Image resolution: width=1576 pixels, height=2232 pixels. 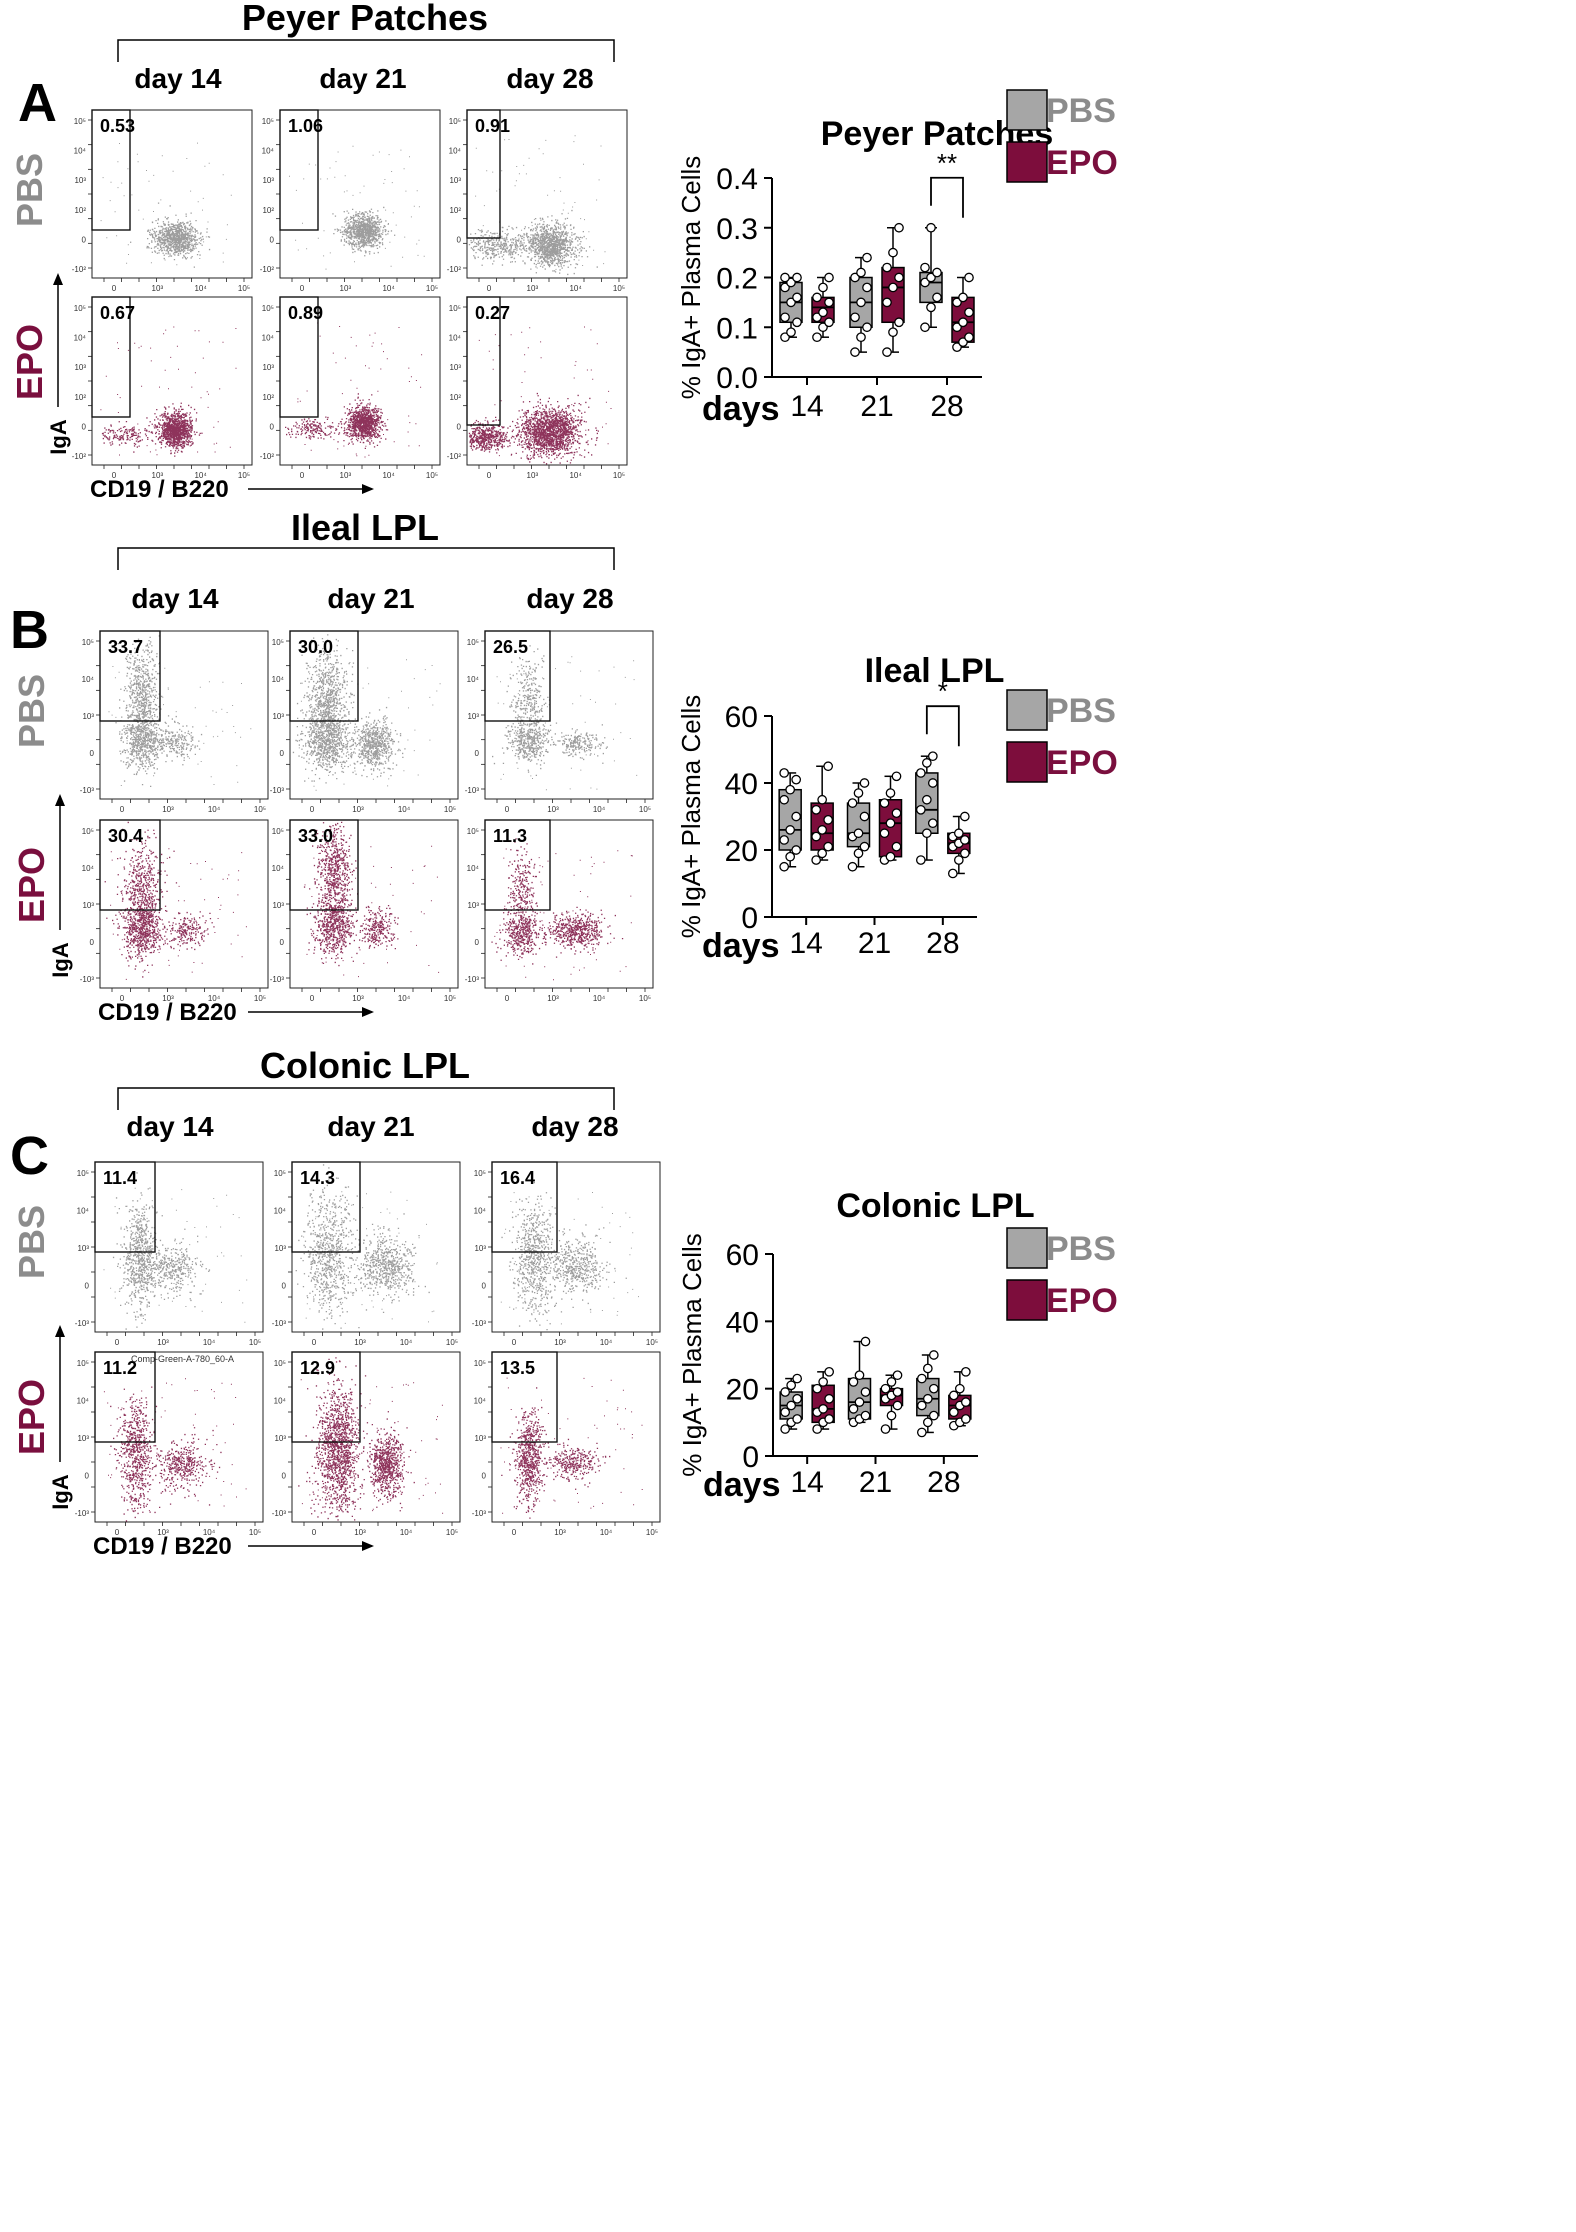 What do you see at coordinates (741, 851) in the screenshot?
I see `y-tick-label: 20` at bounding box center [741, 851].